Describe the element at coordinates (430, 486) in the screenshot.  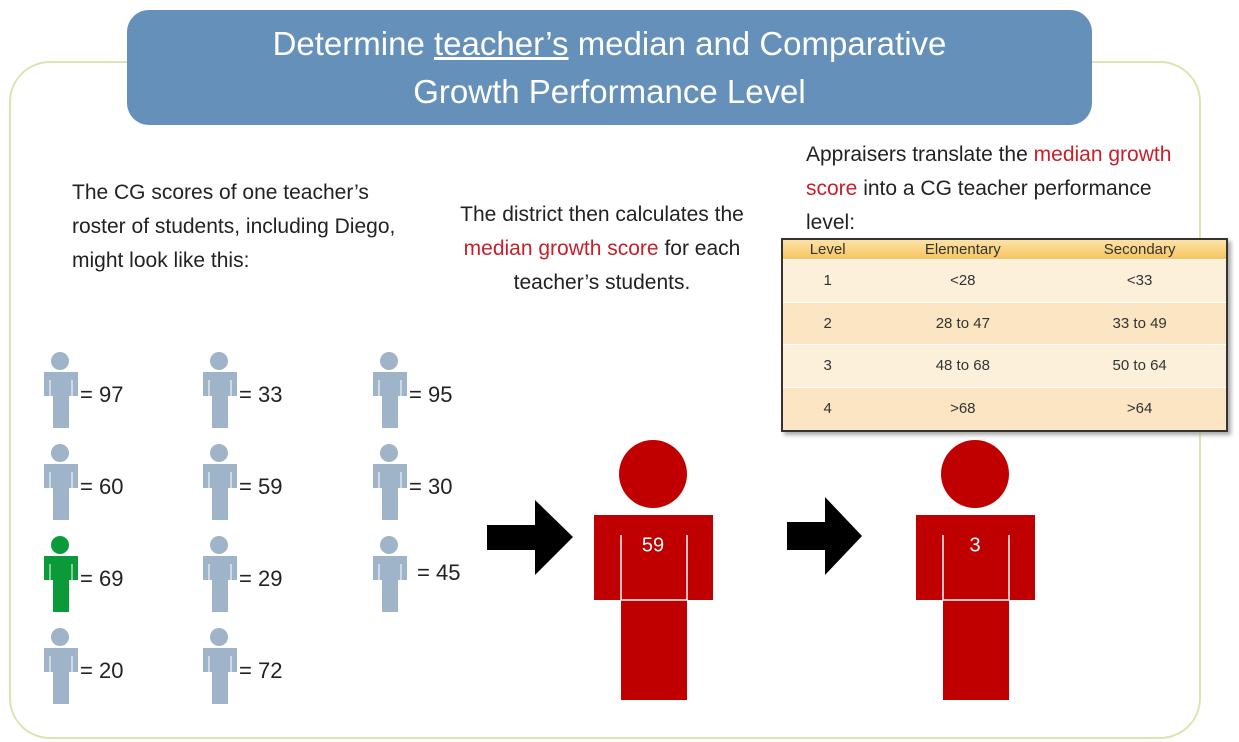
I see `student-score: = 30` at that location.